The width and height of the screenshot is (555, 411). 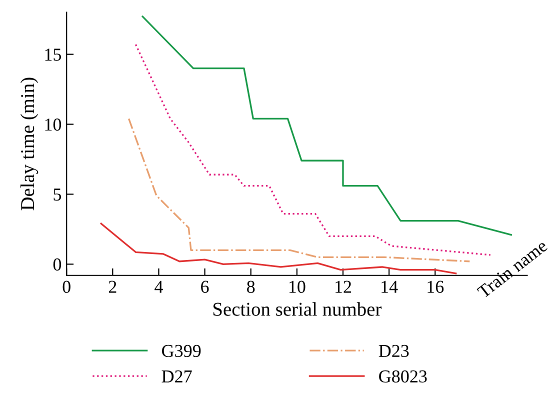 What do you see at coordinates (112, 286) in the screenshot?
I see `x-tick-label: 2` at bounding box center [112, 286].